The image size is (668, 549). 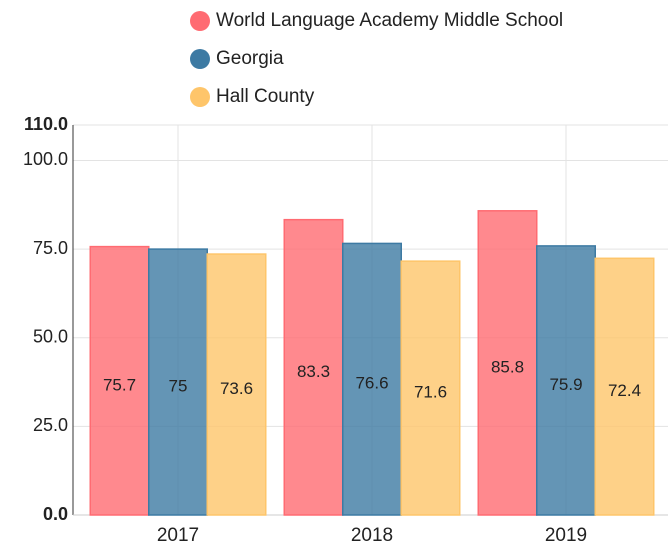 I want to click on data-label: 85.8, so click(x=507, y=366).